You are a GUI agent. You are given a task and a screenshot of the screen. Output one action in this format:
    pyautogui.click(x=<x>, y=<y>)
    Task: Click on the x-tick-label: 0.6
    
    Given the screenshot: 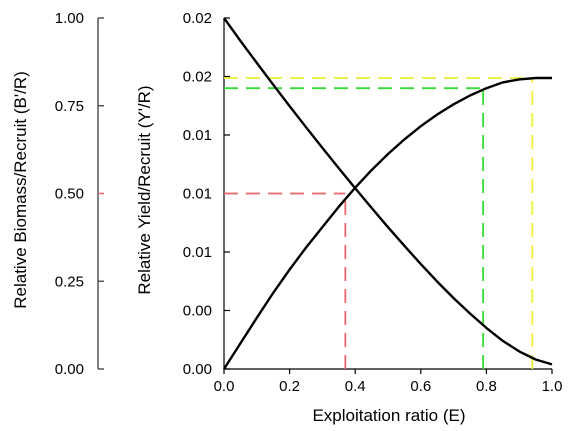 What is the action you would take?
    pyautogui.click(x=420, y=386)
    